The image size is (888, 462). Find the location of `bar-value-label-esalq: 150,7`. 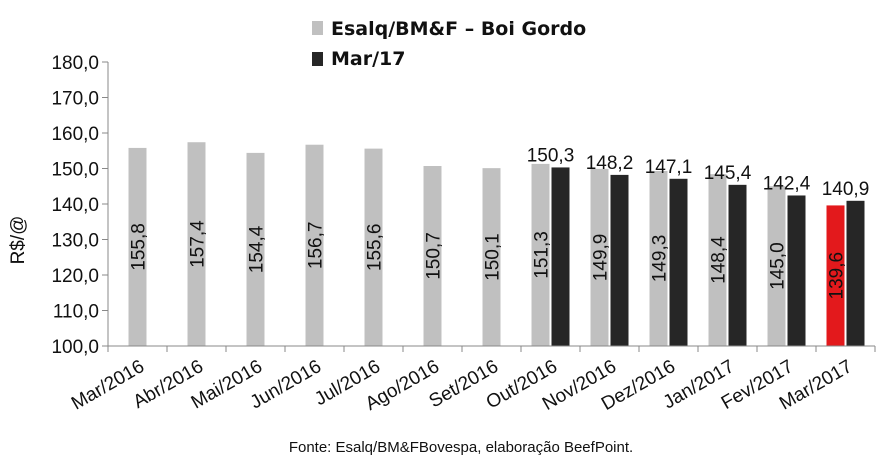

bar-value-label-esalq: 150,7 is located at coordinates (434, 256).